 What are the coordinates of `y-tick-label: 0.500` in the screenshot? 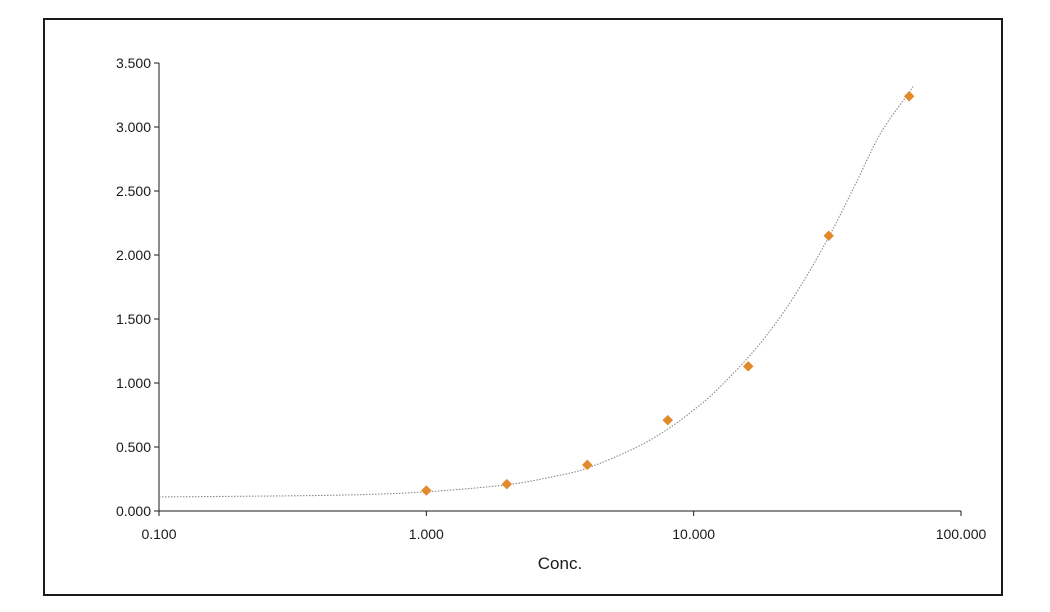 It's located at (133, 447).